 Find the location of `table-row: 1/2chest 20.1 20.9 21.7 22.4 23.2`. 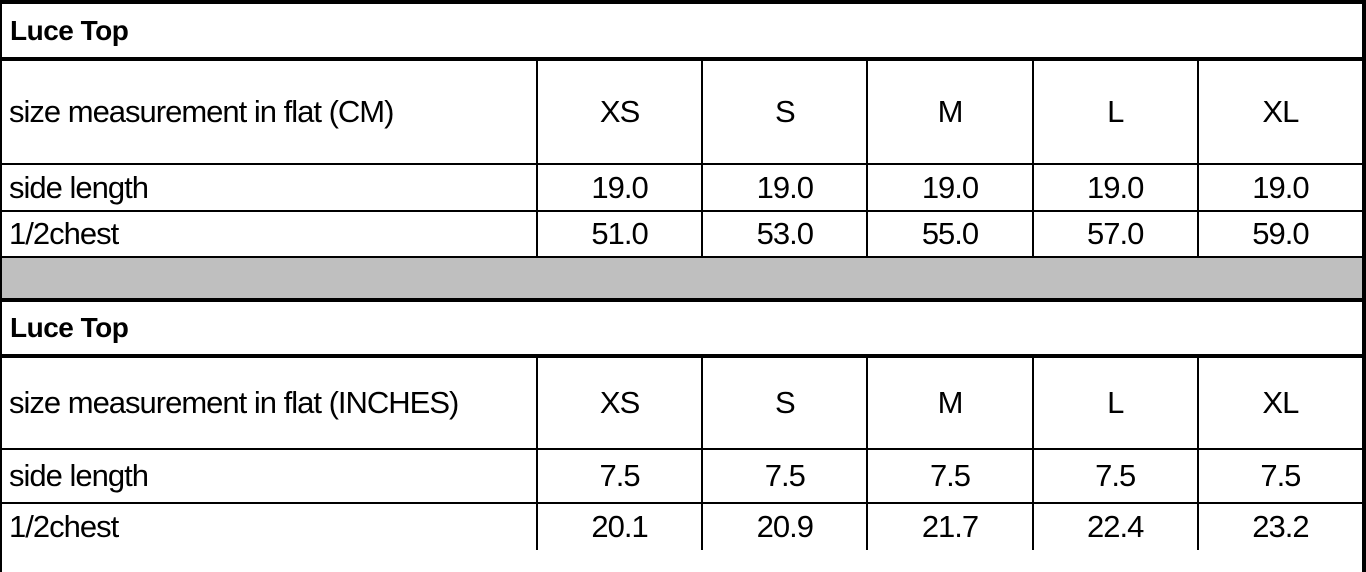

table-row: 1/2chest 20.1 20.9 21.7 22.4 23.2 is located at coordinates (682, 527).